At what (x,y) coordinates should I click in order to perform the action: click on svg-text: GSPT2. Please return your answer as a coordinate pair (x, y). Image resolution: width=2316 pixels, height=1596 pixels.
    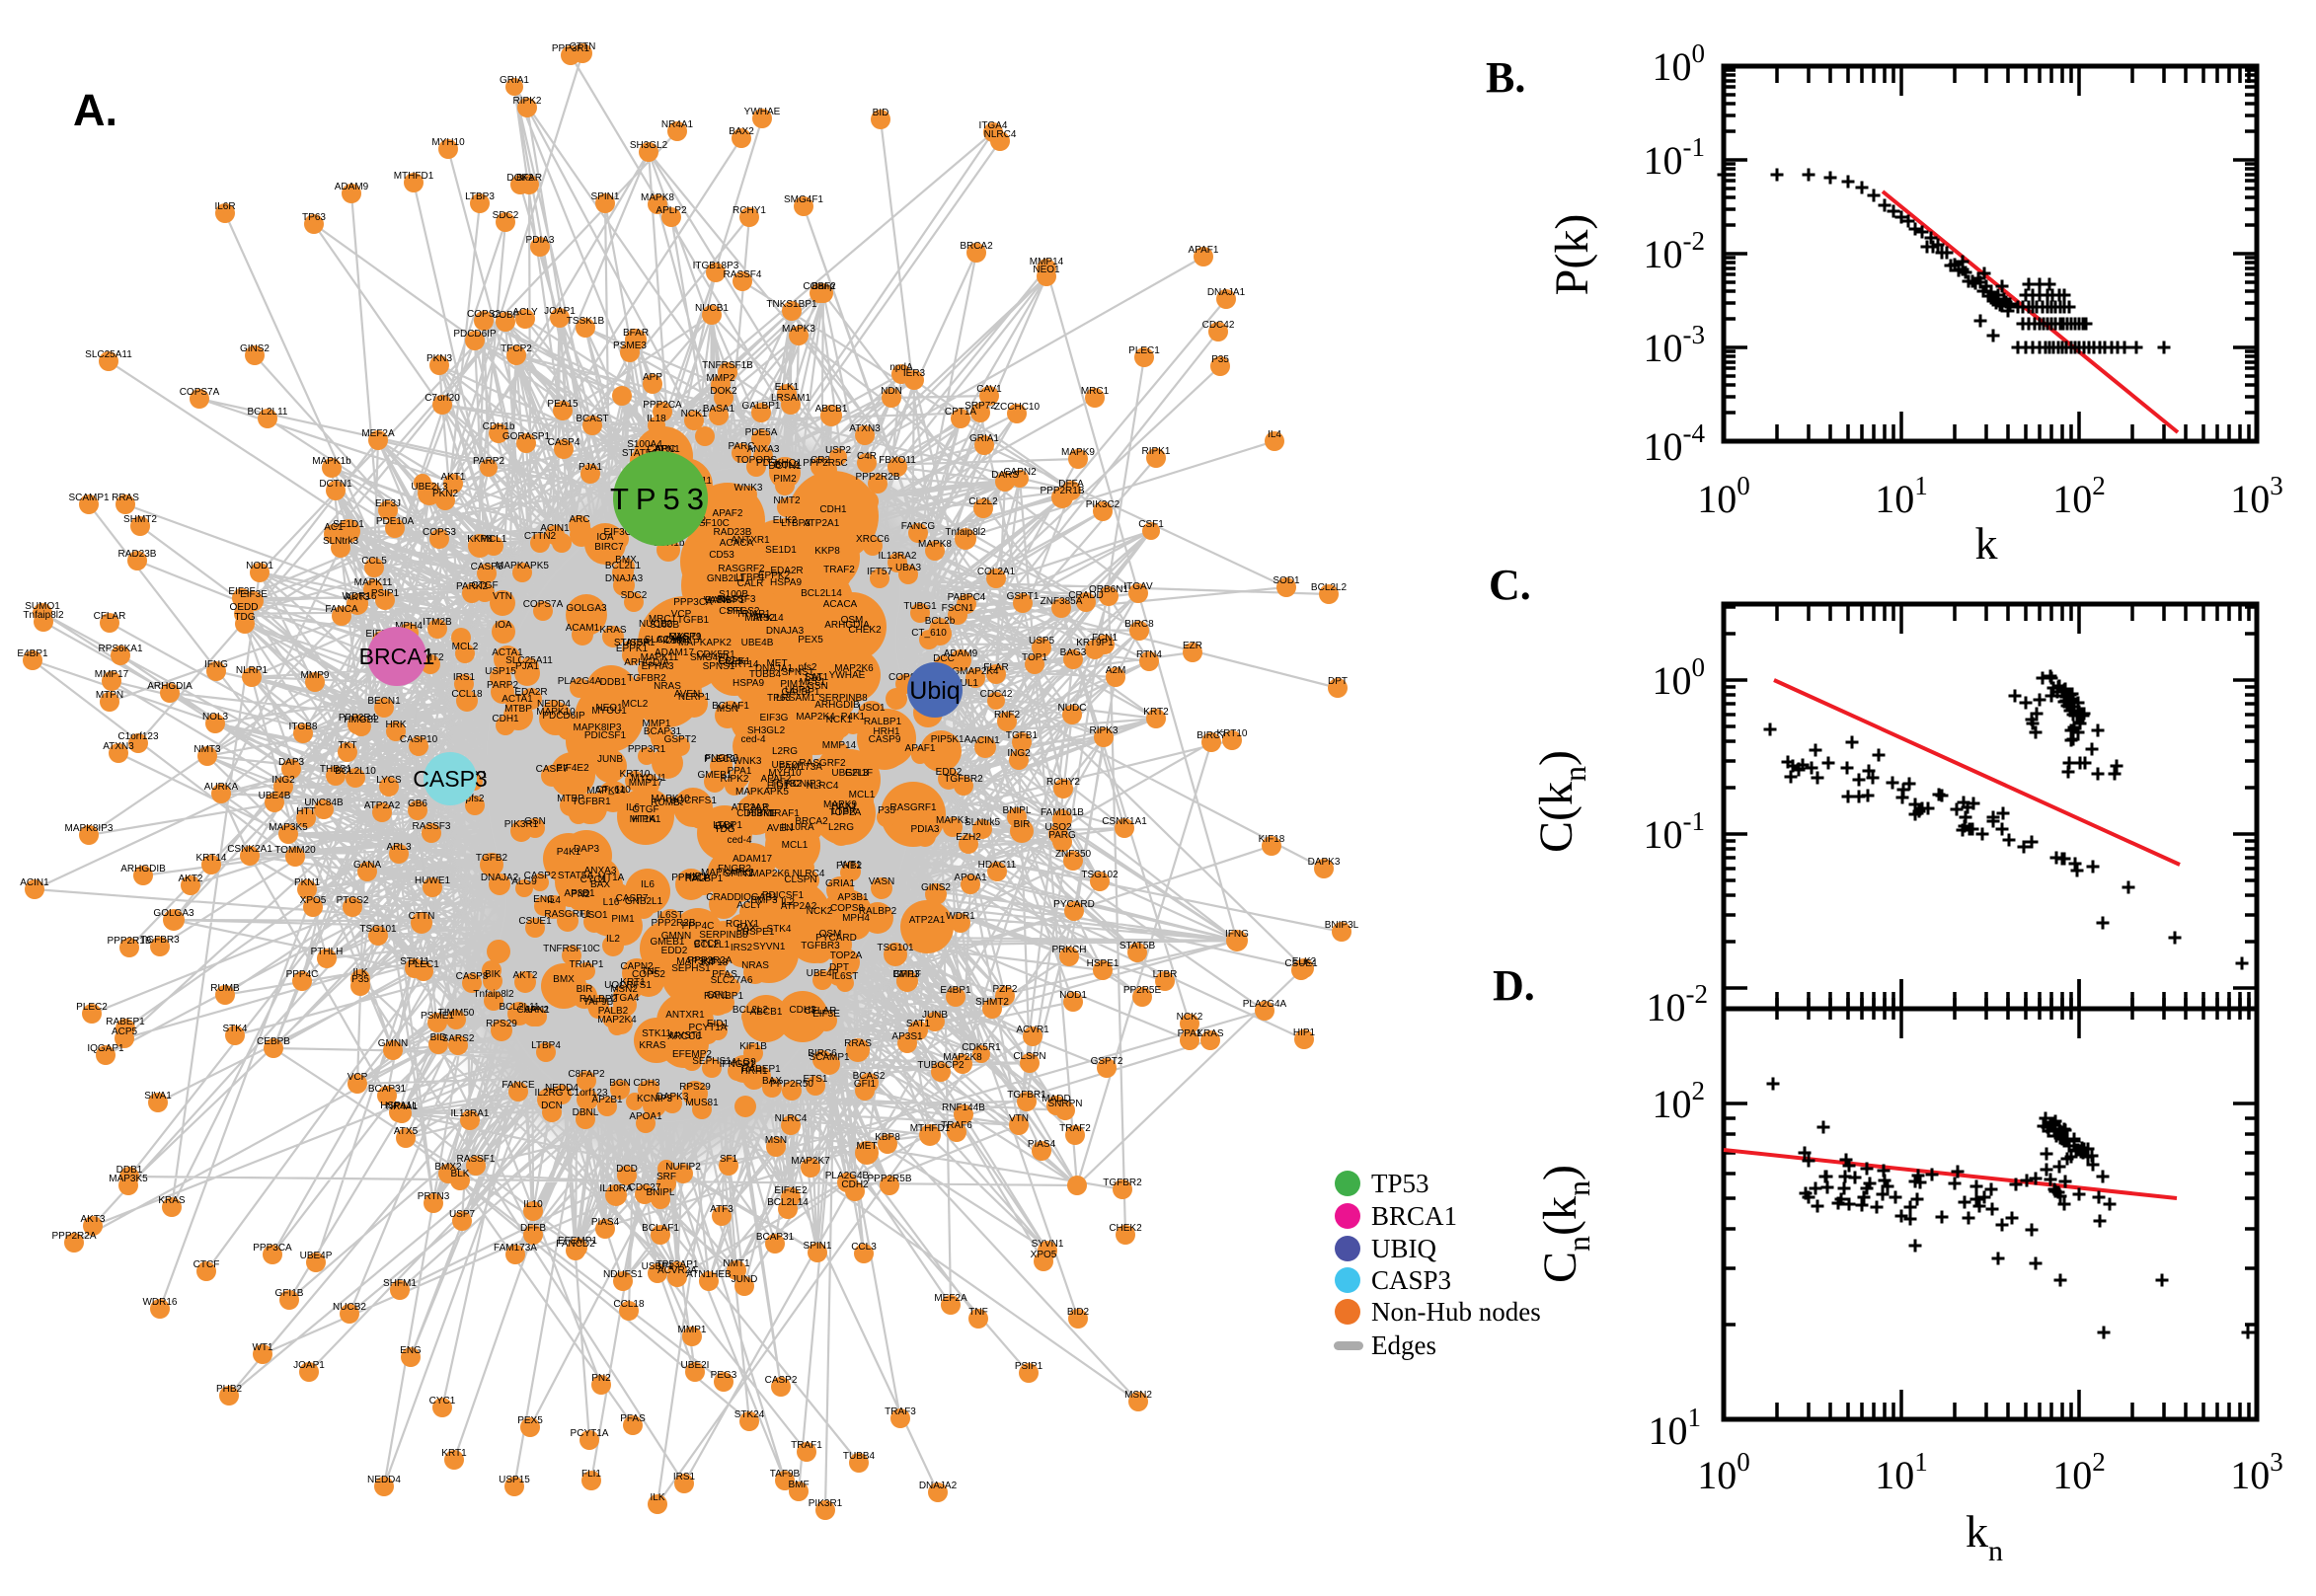
    Looking at the image, I should click on (1107, 1061).